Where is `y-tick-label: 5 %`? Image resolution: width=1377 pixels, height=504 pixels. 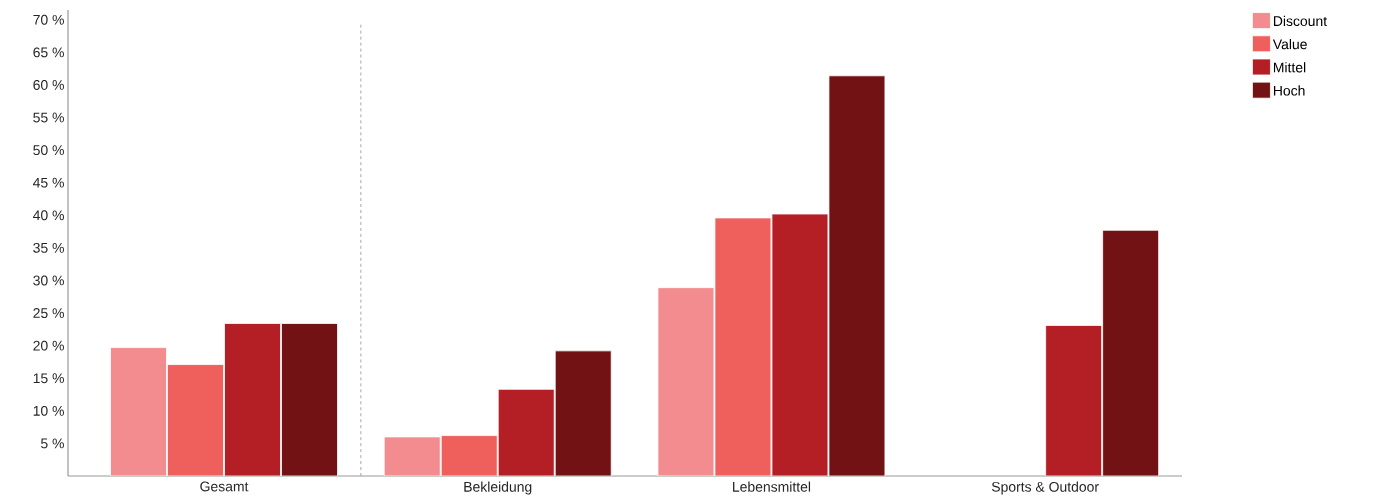 y-tick-label: 5 % is located at coordinates (52, 443).